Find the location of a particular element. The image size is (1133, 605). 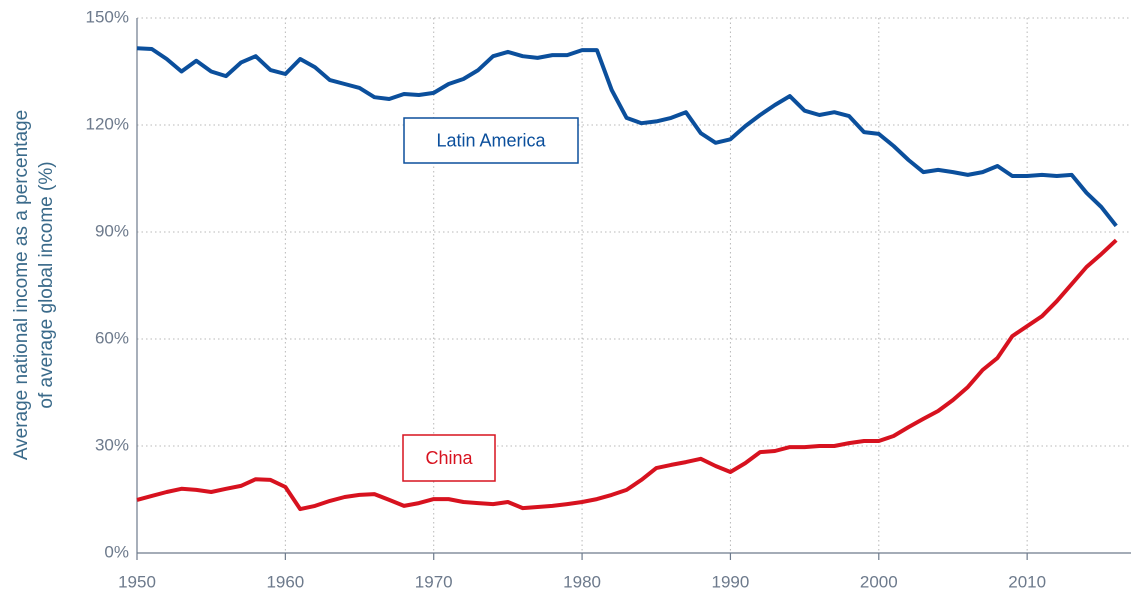

y-tick-label: 60% is located at coordinates (112, 337).